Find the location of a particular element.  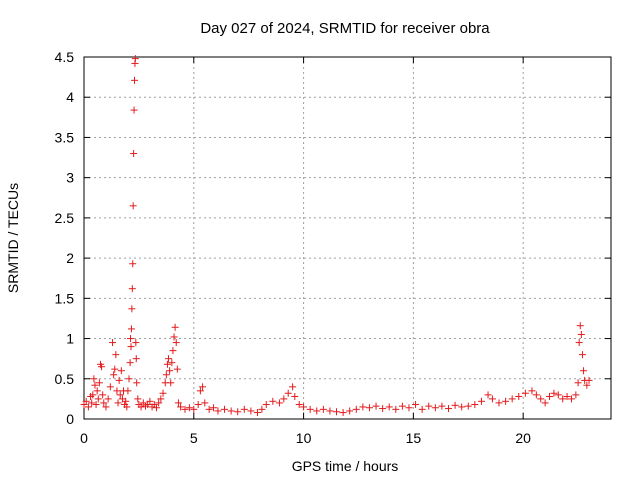

y-tick-label: 1.5 is located at coordinates (65, 298).